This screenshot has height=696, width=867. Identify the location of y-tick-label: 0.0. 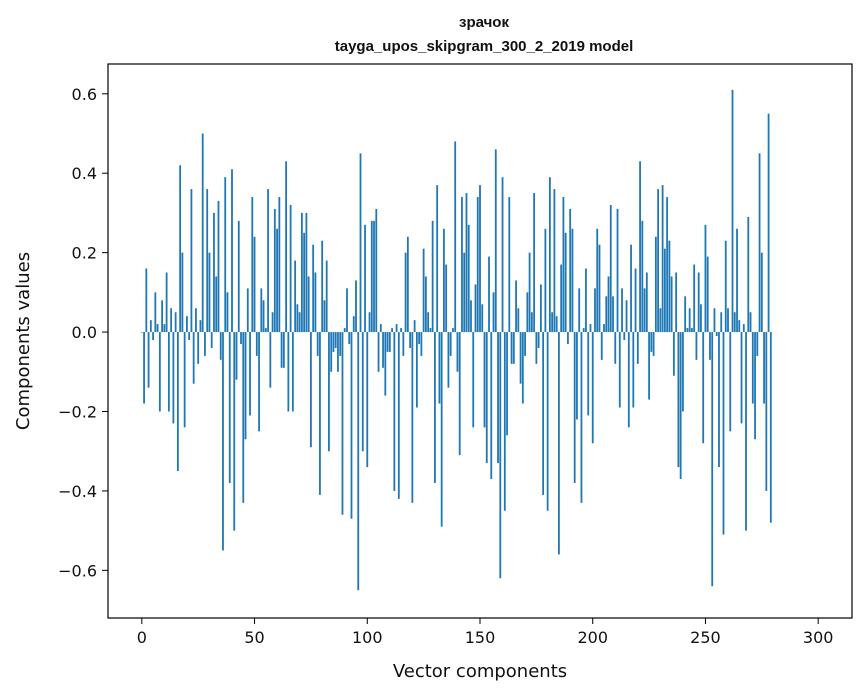
(84, 332).